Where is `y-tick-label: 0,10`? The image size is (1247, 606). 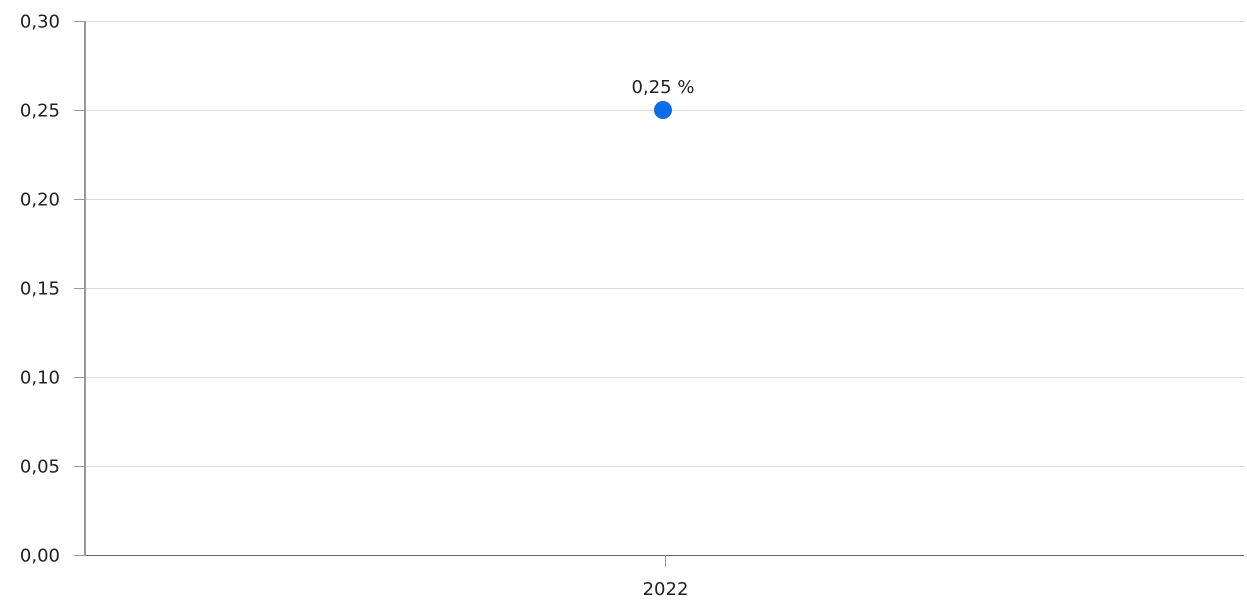 y-tick-label: 0,10 is located at coordinates (40, 378).